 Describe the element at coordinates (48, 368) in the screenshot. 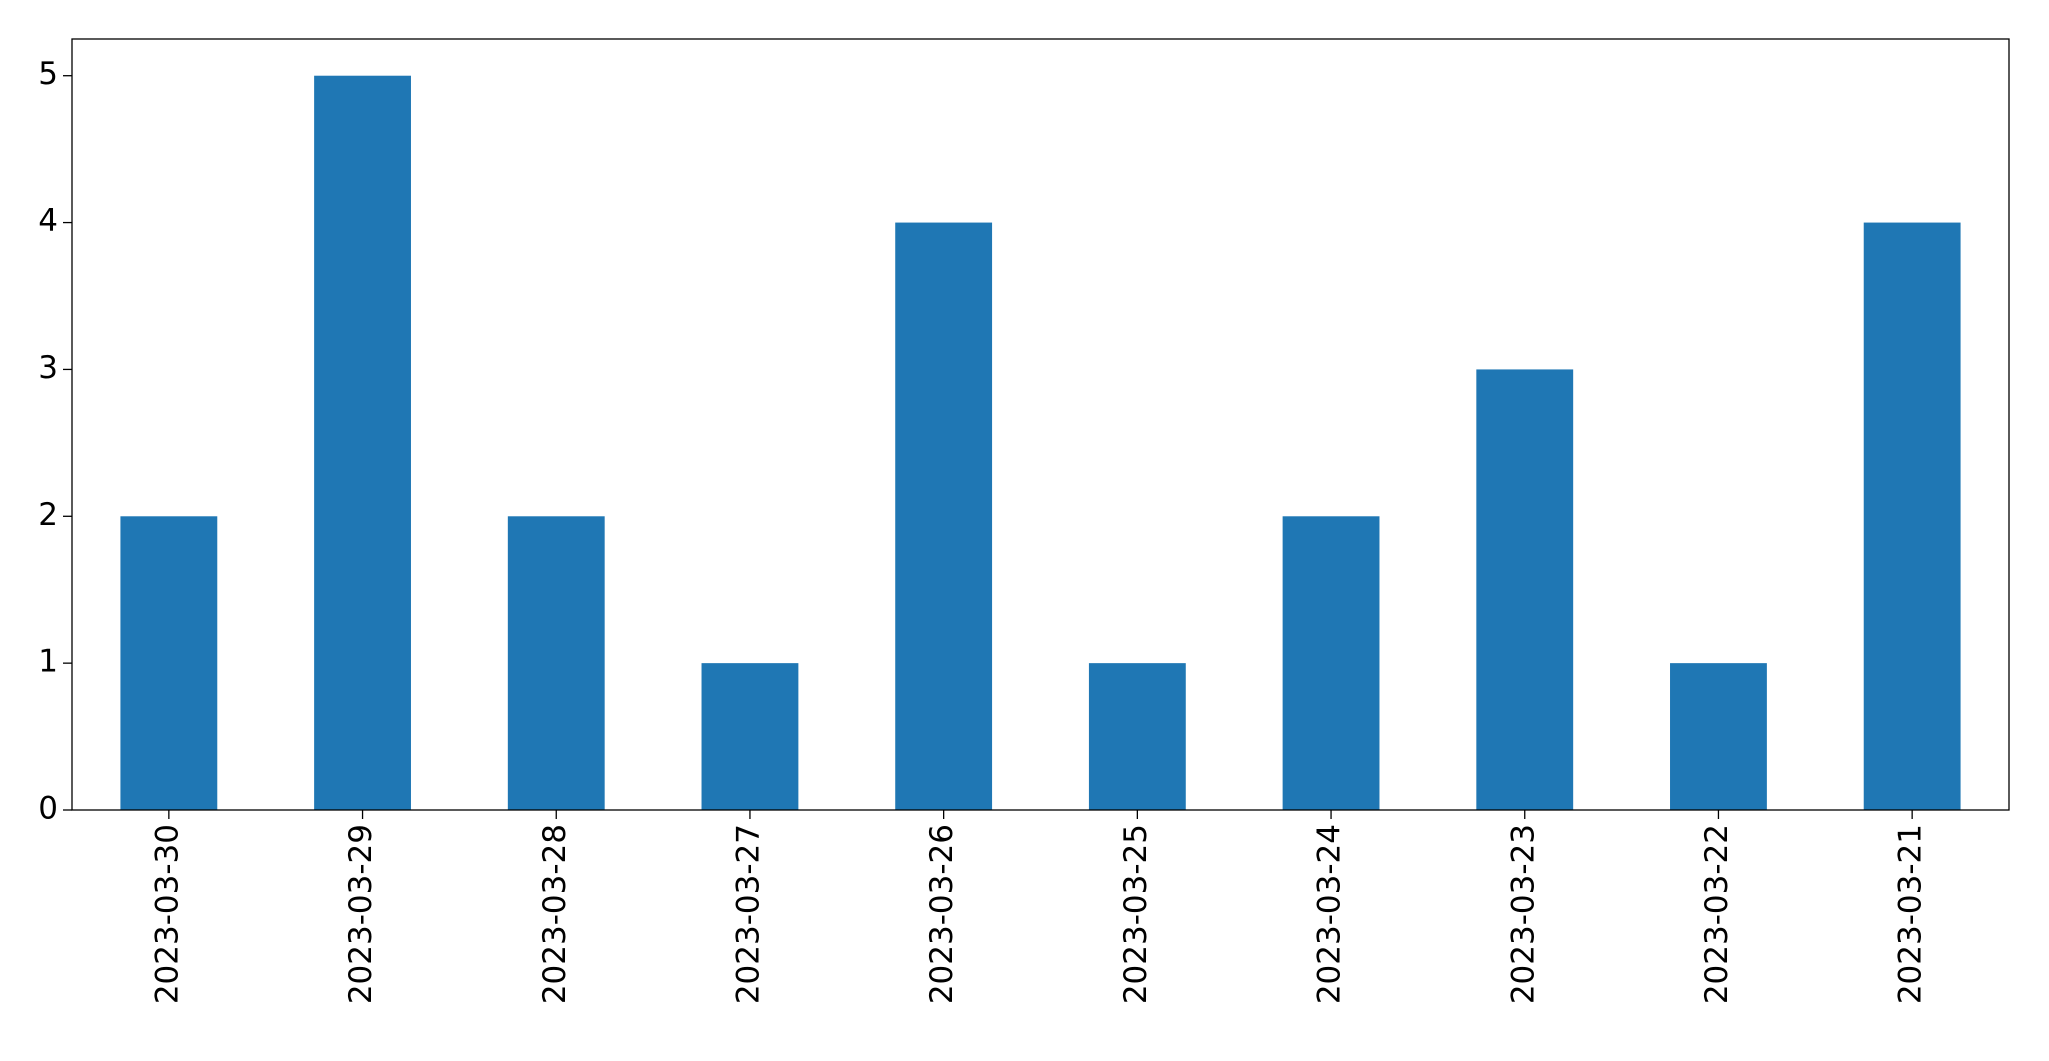

I see `y-tick-label: 3` at that location.